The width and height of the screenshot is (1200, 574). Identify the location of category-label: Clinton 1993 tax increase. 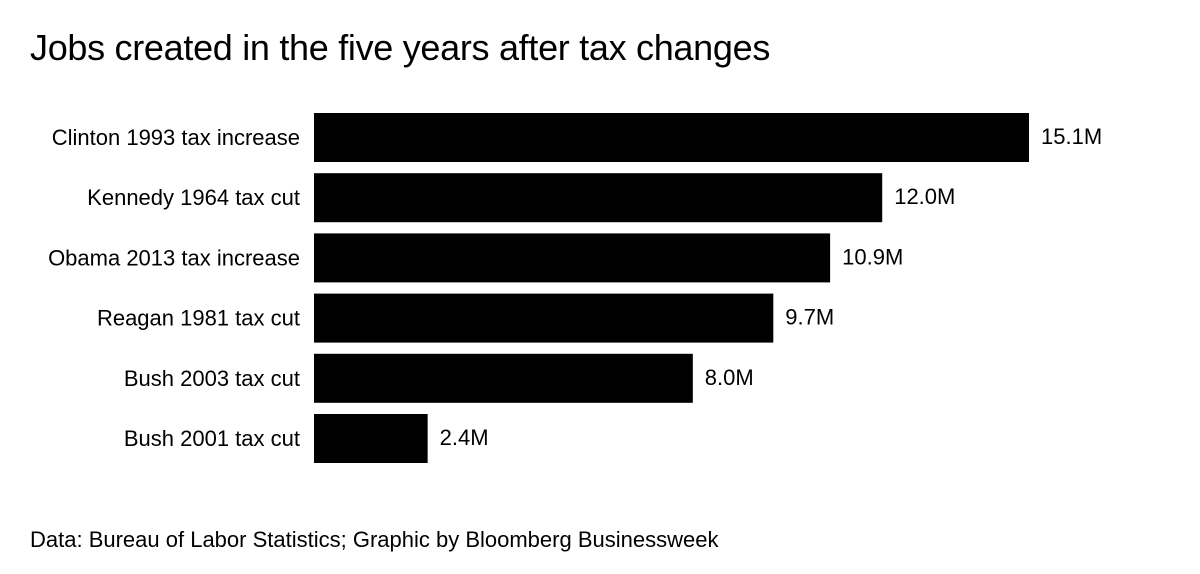
(176, 137).